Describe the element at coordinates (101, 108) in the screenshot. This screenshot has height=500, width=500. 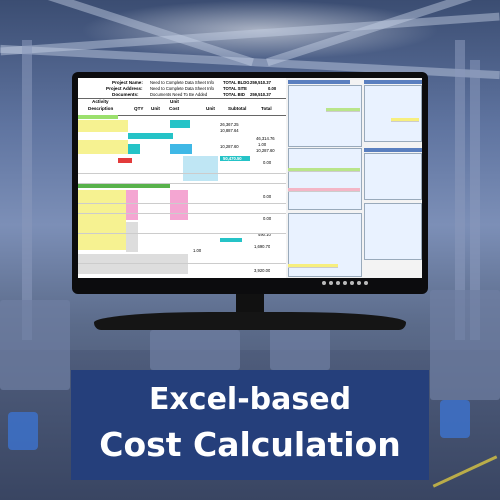
I see `col-description: Description` at that location.